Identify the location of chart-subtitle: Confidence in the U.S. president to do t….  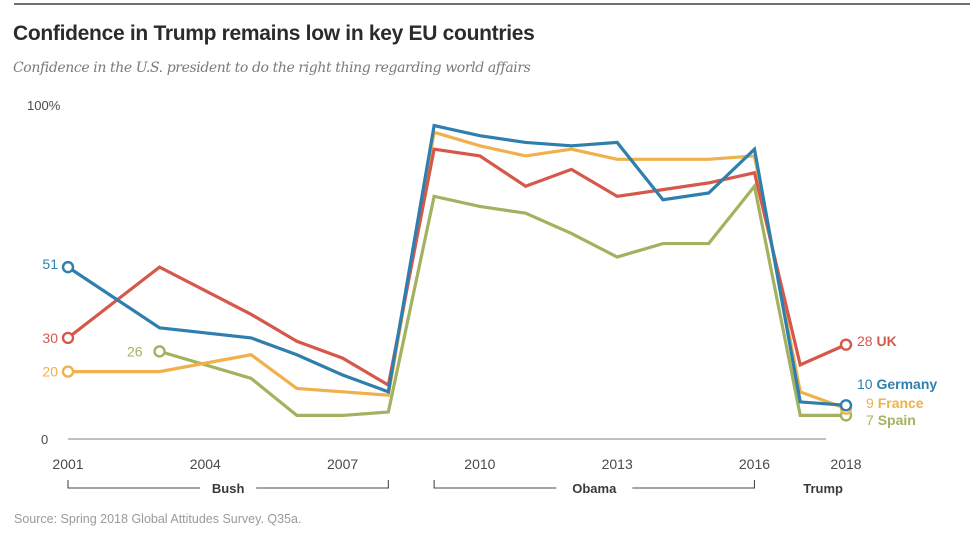
(272, 68).